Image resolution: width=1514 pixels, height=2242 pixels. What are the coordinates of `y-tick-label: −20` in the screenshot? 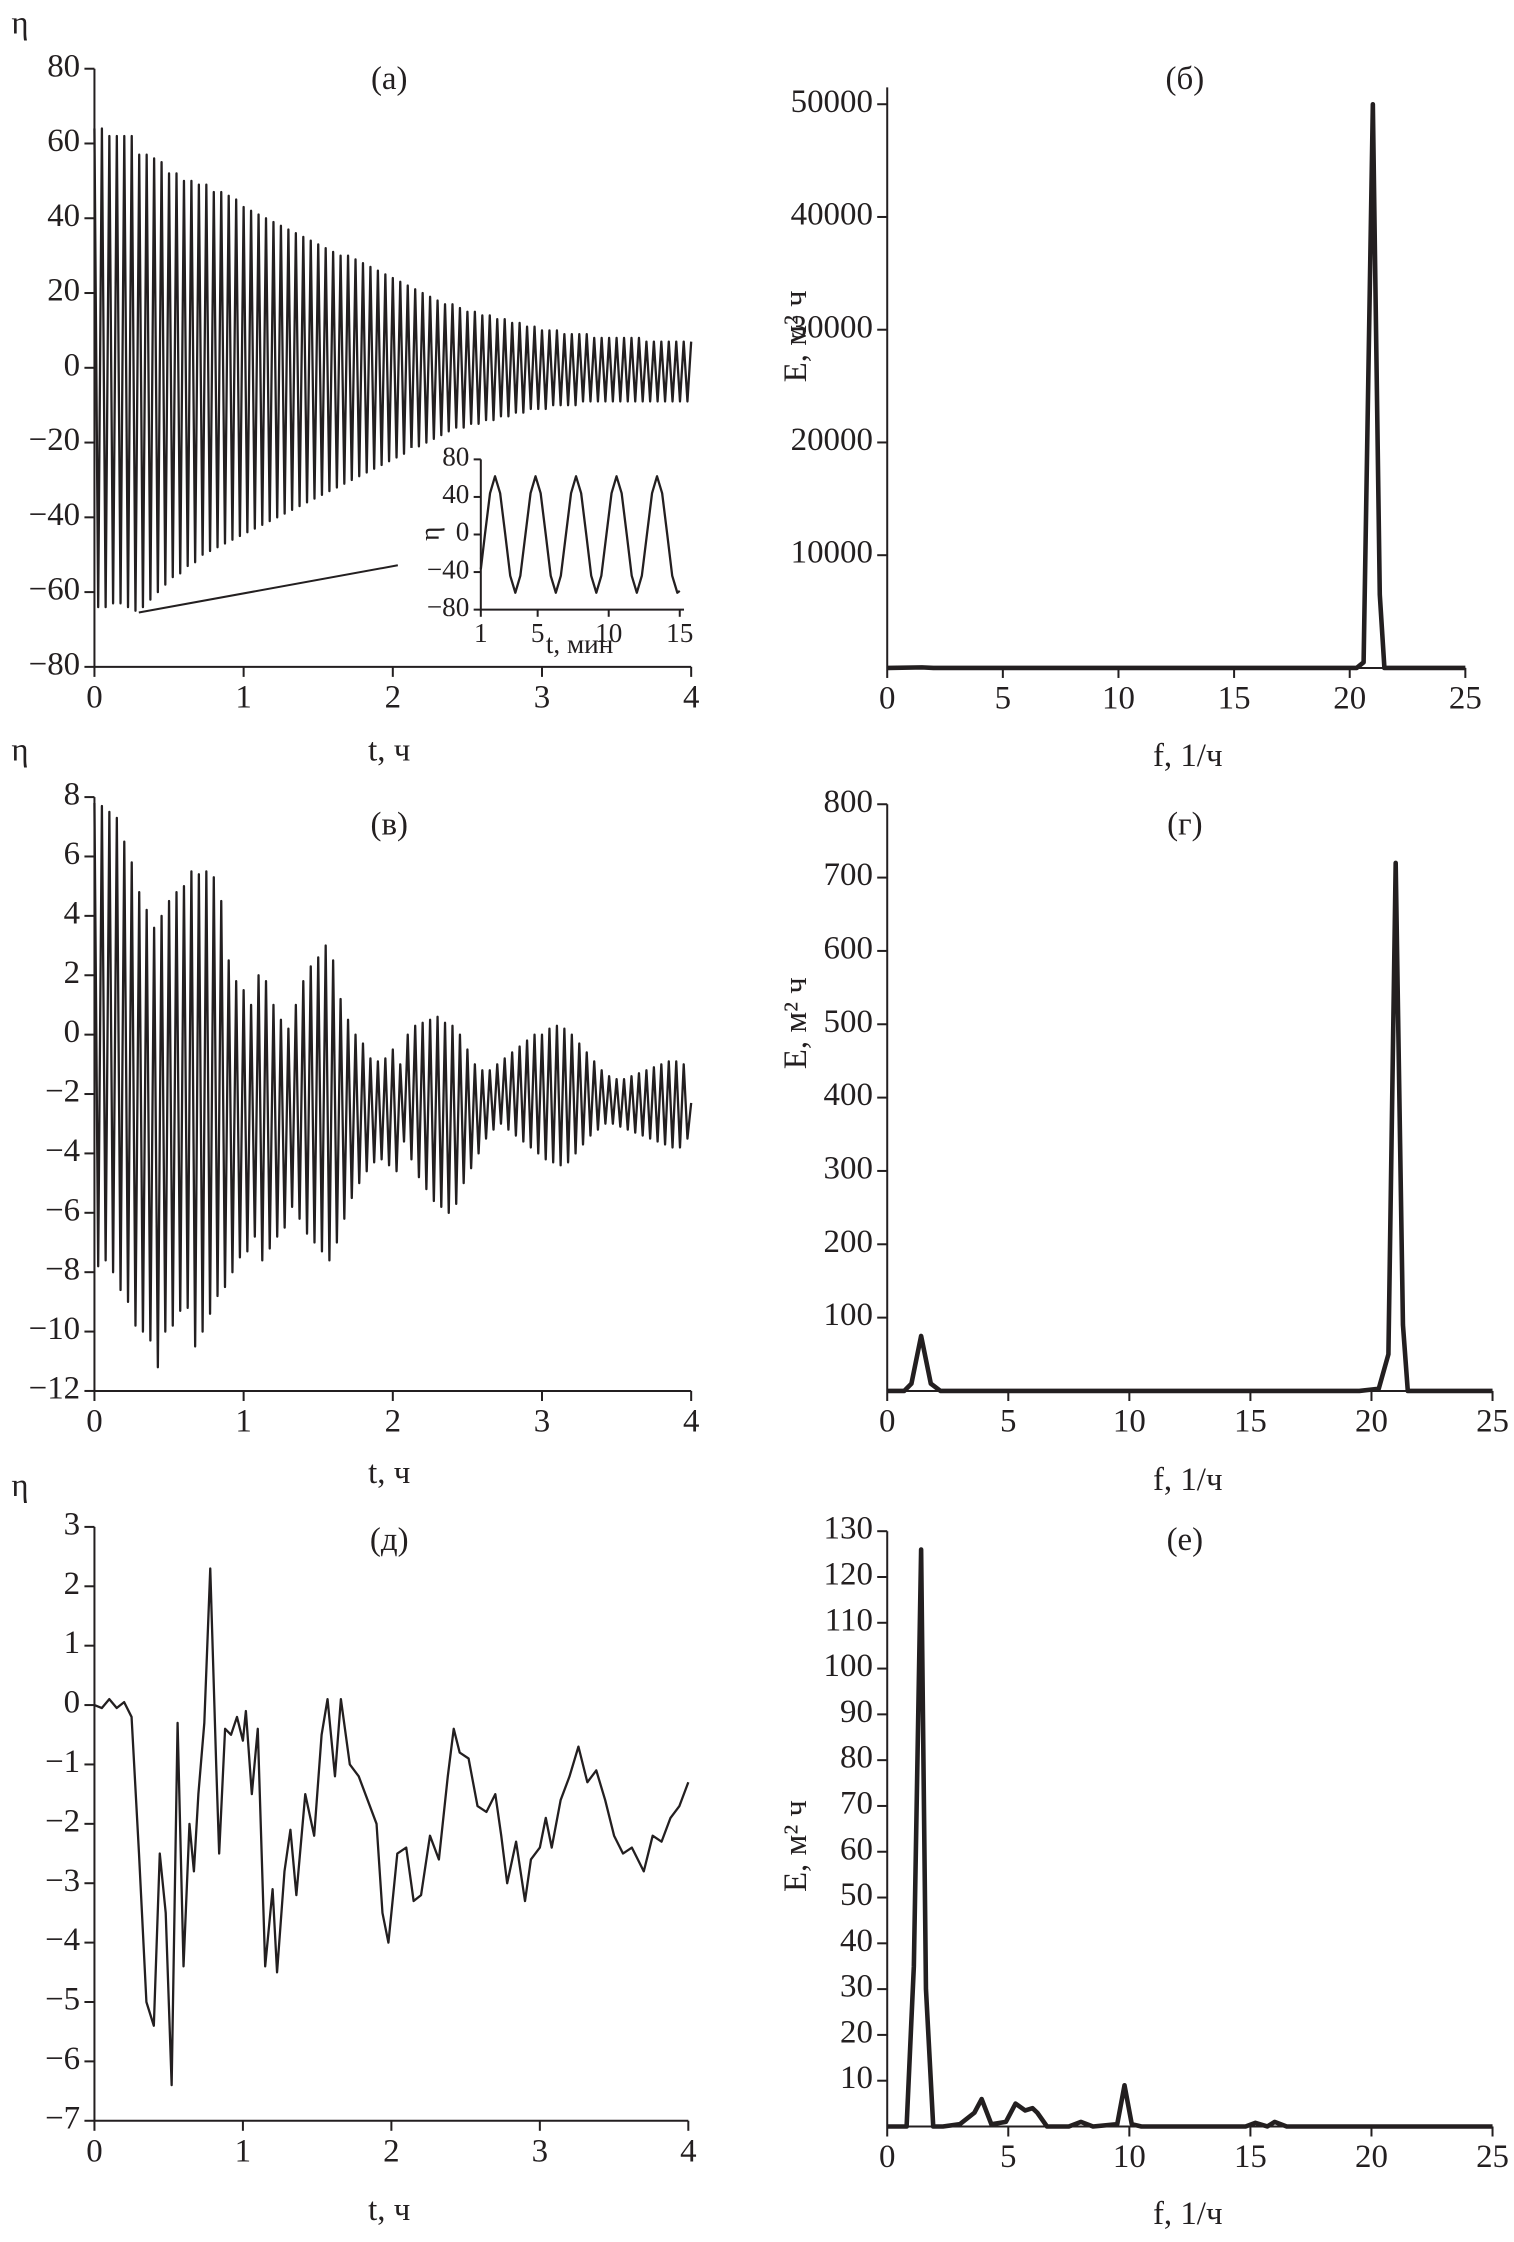 It's located at (54, 440).